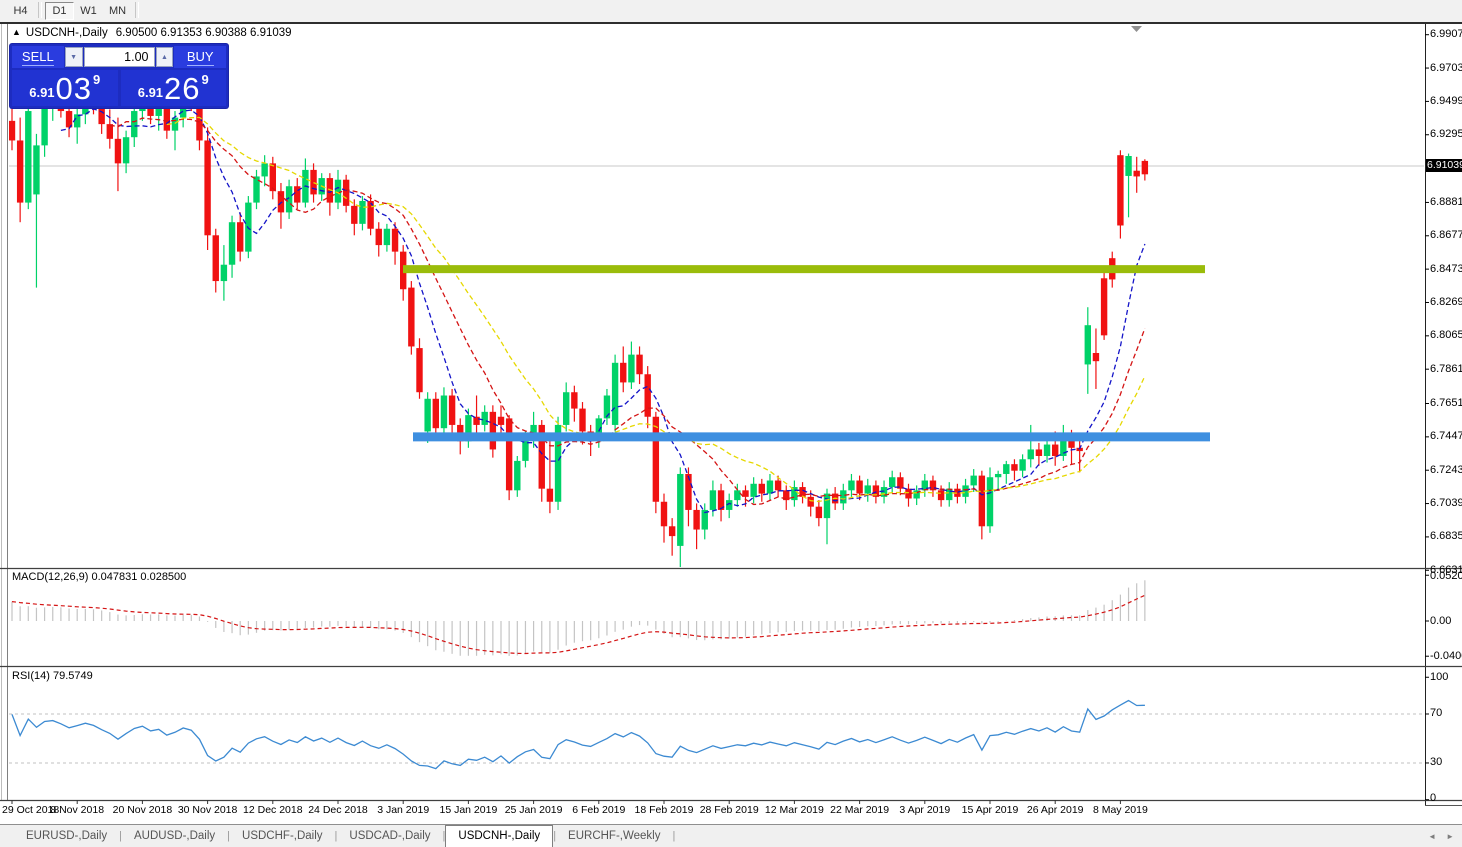 The image size is (1462, 847). Describe the element at coordinates (1136, 29) in the screenshot. I see `scroll-to-end-marker-icon` at that location.